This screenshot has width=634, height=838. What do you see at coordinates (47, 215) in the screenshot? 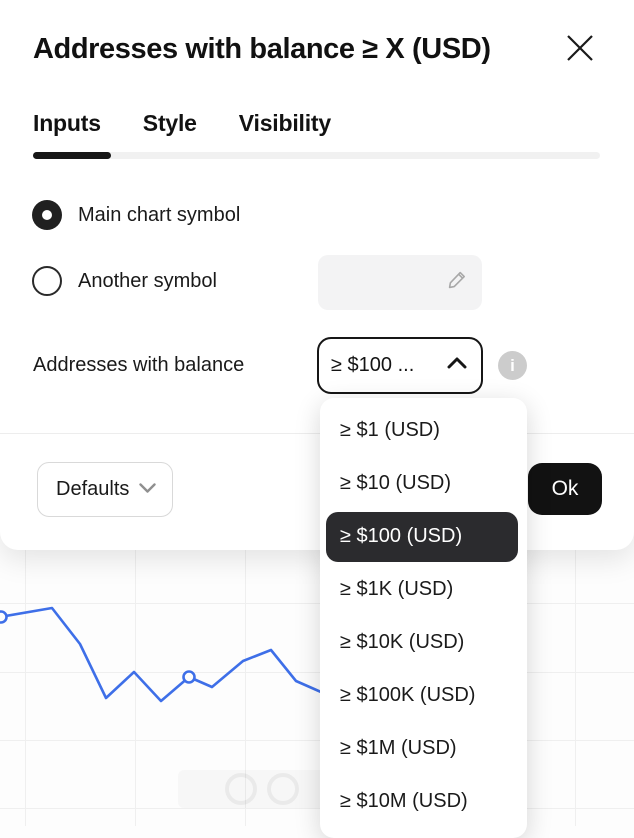
I see `radio-selected-icon` at bounding box center [47, 215].